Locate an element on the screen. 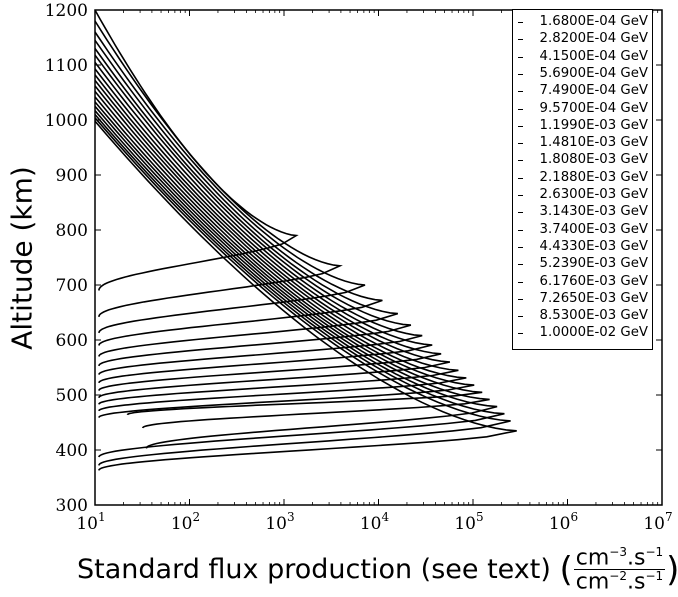 The image size is (678, 597). y-tick-label: 900 is located at coordinates (72, 176).